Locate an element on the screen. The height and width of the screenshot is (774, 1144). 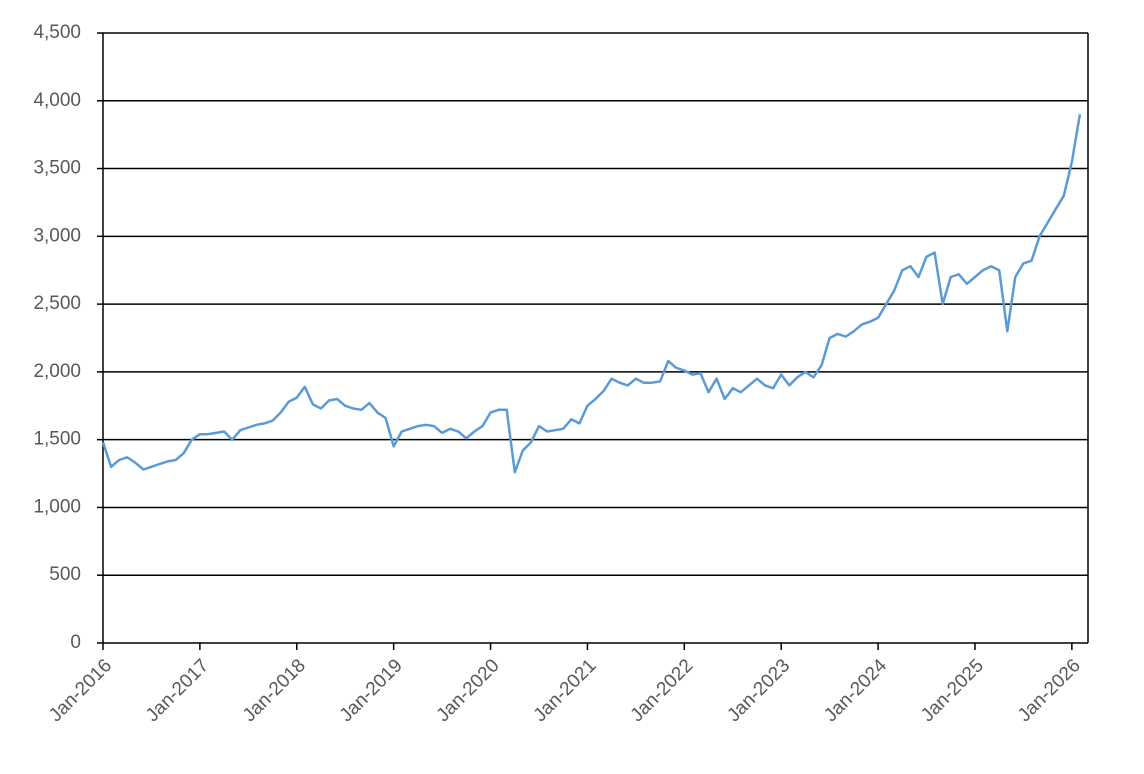
x-tick-label: Jan-2025 is located at coordinates (952, 690).